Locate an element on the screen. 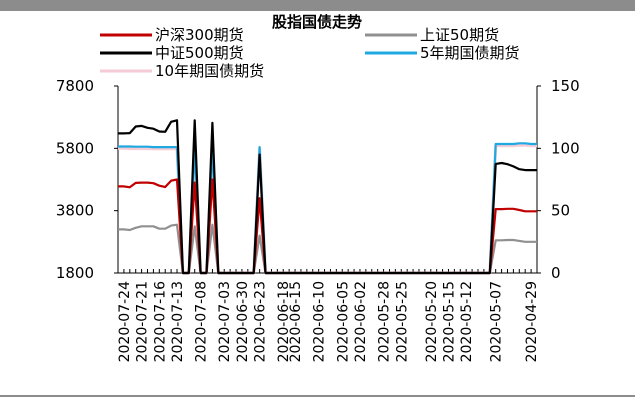  chart-title: 股指国债走势 is located at coordinates (317, 22).